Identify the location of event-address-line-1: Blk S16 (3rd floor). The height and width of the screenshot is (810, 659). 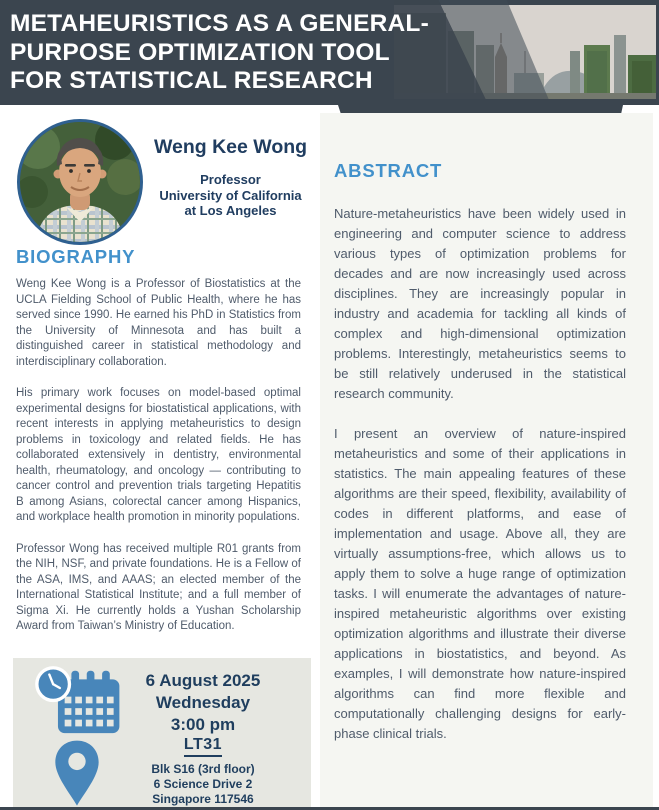
(203, 769).